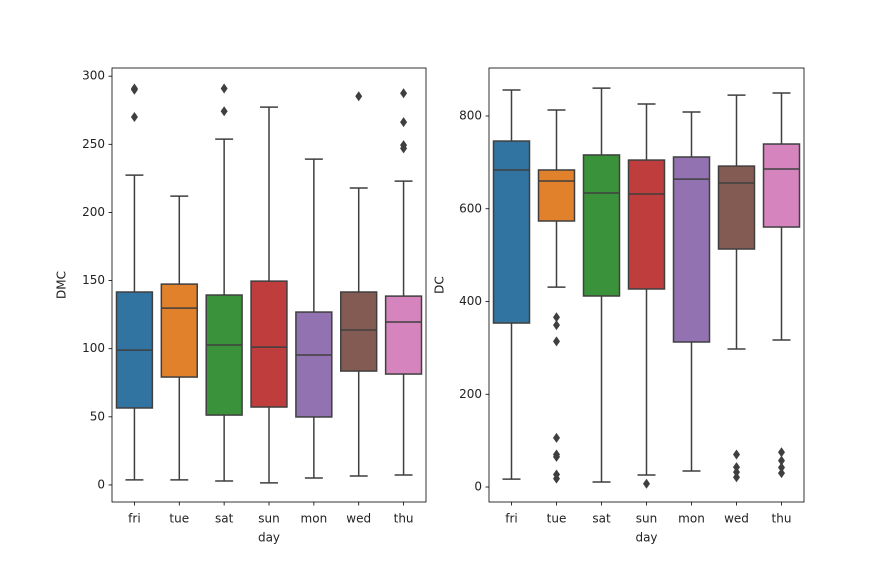 The width and height of the screenshot is (893, 565). I want to click on y-axis-label: DC, so click(440, 285).